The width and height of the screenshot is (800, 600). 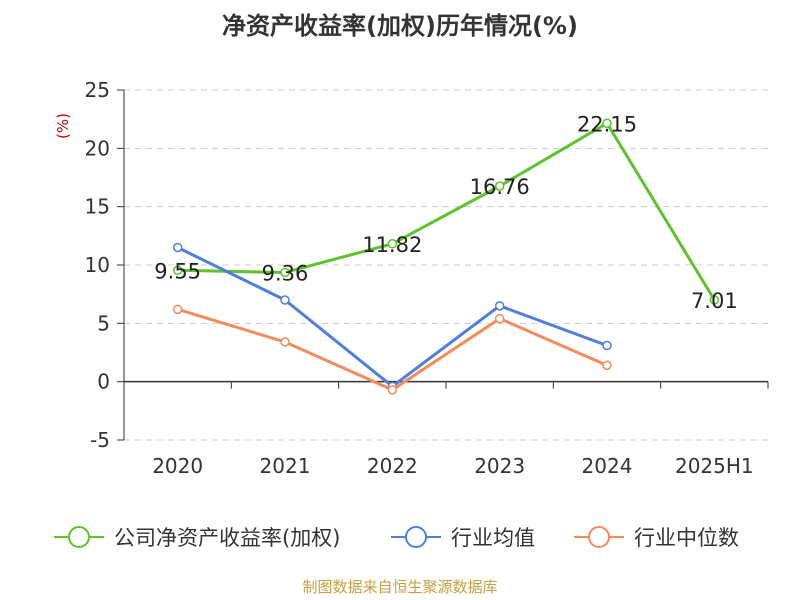 I want to click on point-s0-2022, so click(x=392, y=244).